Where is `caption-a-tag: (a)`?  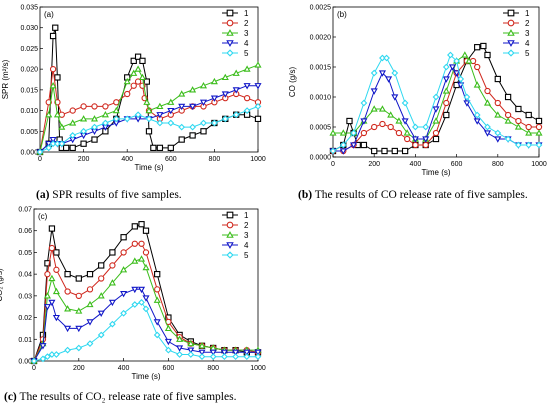
caption-a-tag: (a) is located at coordinates (43, 195).